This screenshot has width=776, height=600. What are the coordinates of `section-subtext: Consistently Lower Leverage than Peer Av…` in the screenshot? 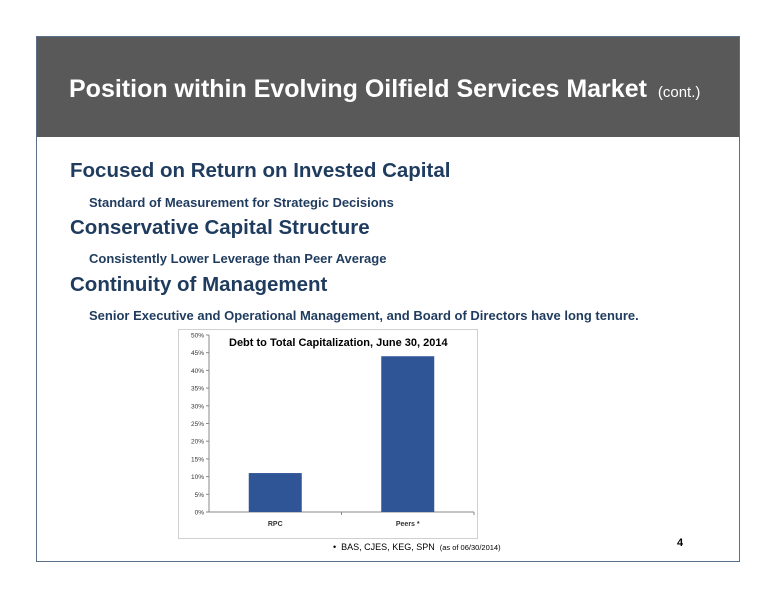 It's located at (238, 258).